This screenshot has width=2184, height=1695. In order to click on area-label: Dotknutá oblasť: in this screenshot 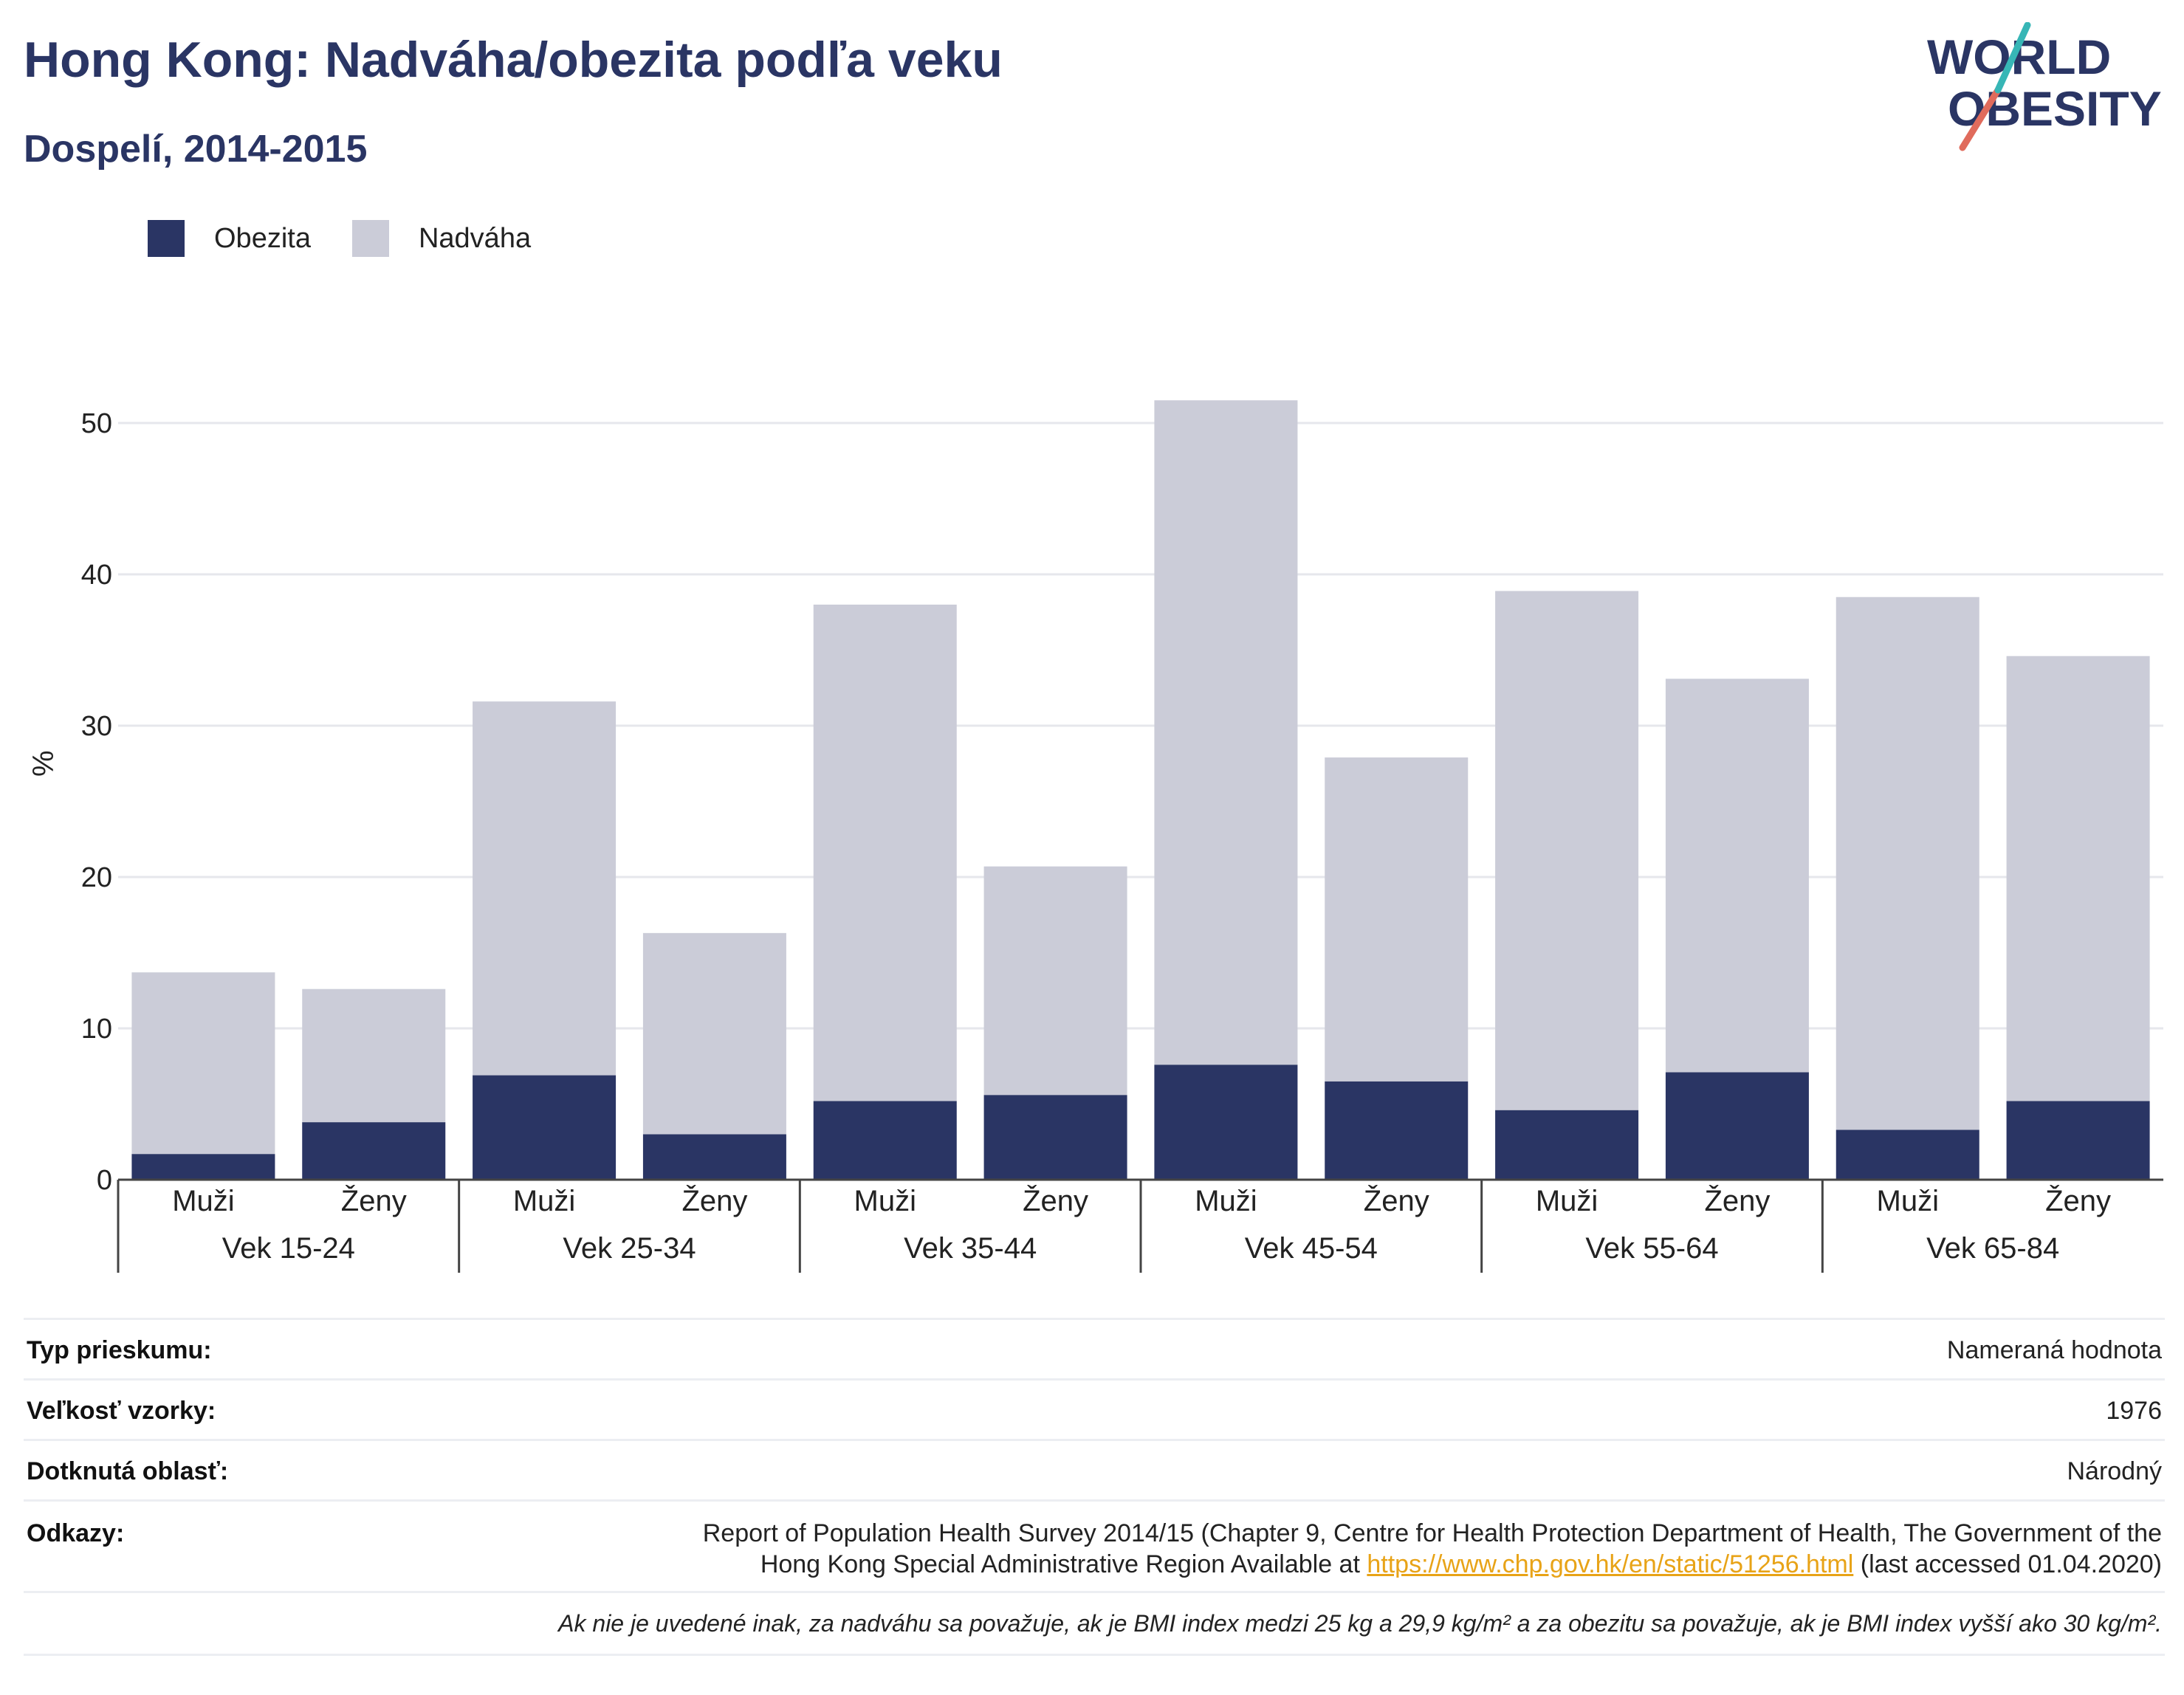, I will do `click(128, 1471)`.